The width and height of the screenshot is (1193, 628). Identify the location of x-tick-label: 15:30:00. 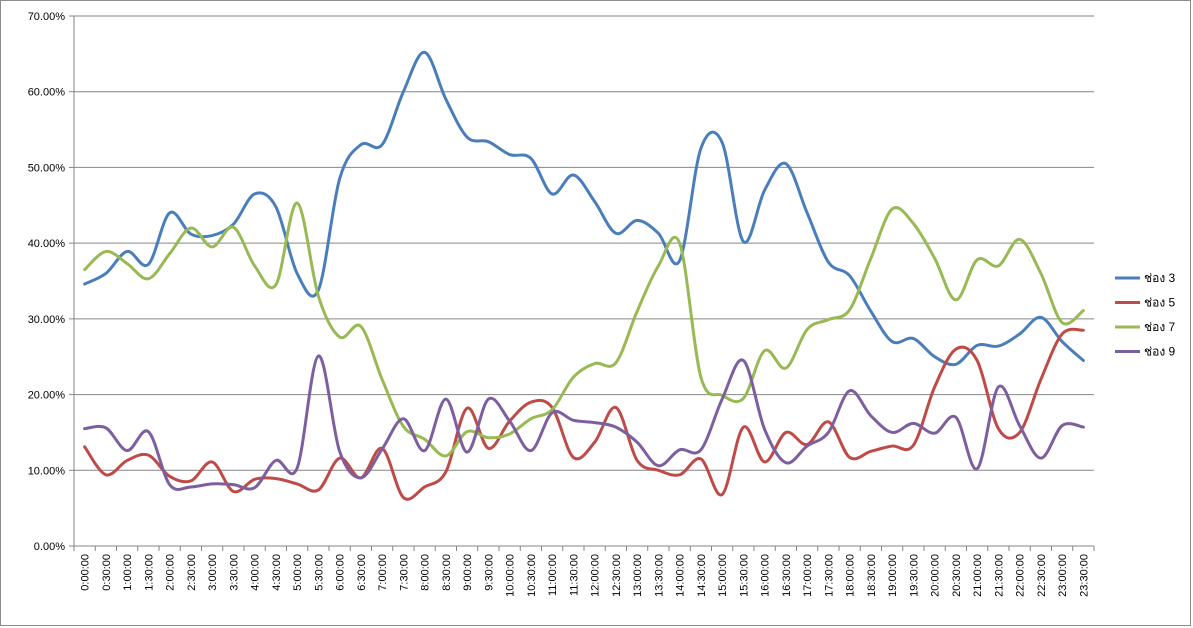
(744, 575).